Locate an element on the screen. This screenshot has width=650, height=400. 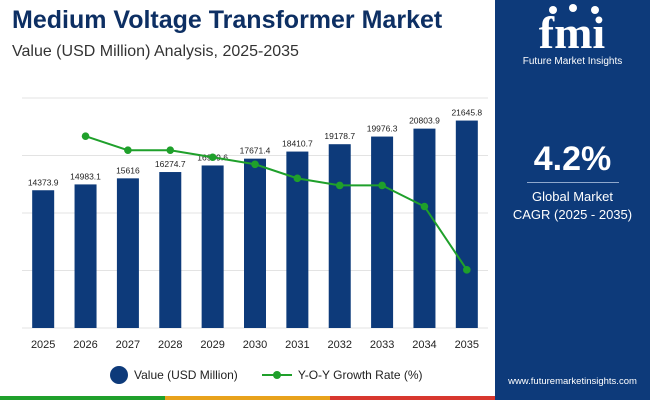
growth-point-2030 is located at coordinates (255, 164).